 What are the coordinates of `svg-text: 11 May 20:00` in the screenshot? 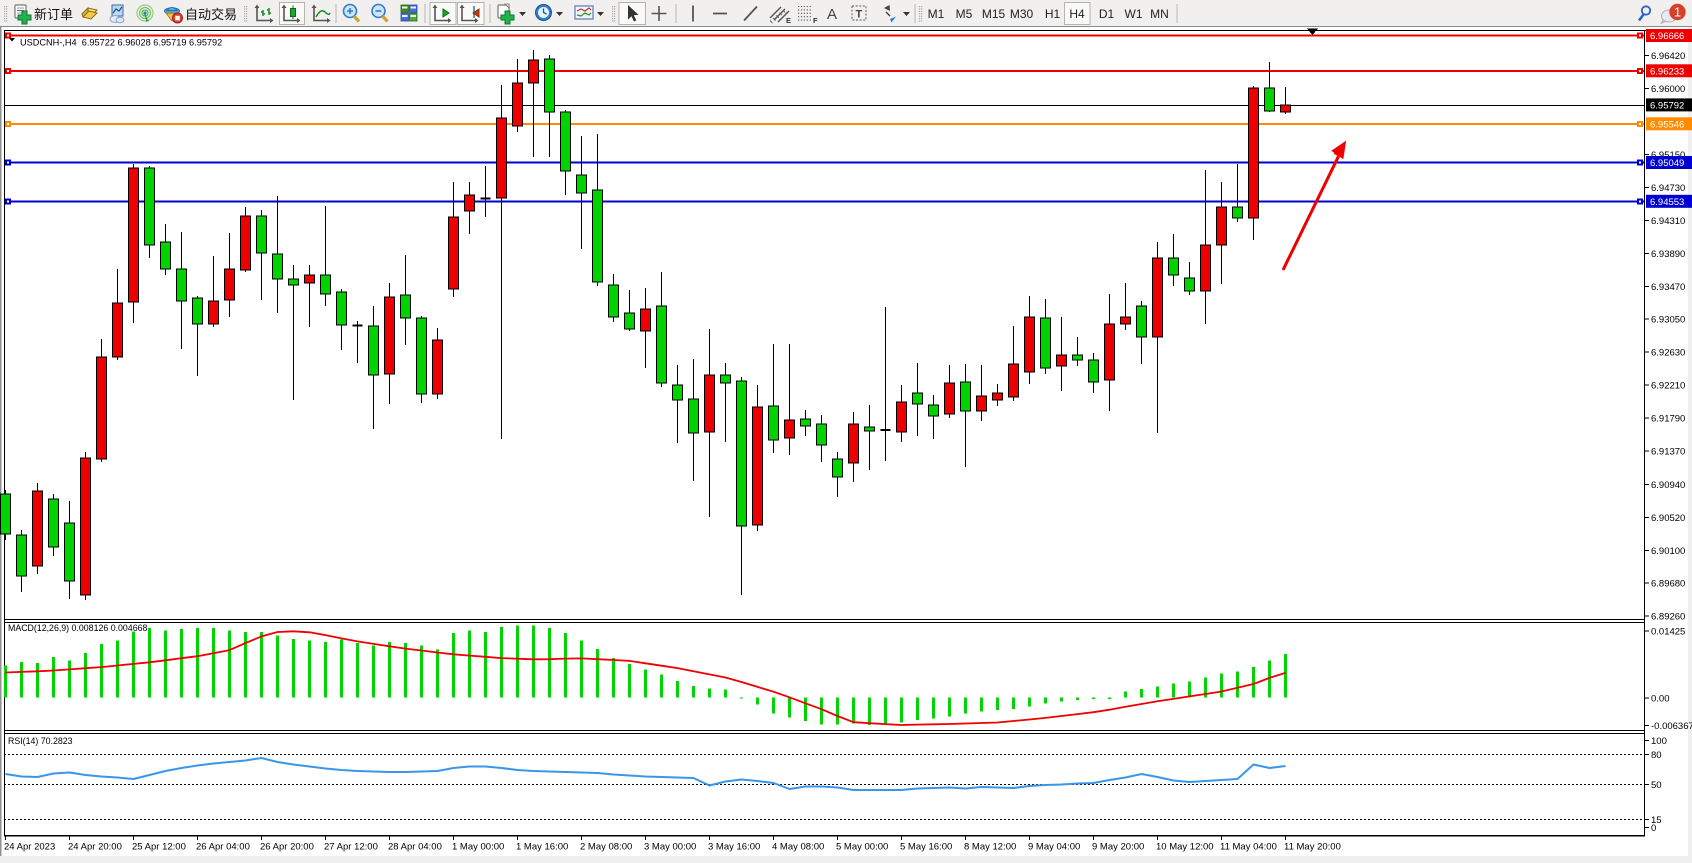 It's located at (1312, 847).